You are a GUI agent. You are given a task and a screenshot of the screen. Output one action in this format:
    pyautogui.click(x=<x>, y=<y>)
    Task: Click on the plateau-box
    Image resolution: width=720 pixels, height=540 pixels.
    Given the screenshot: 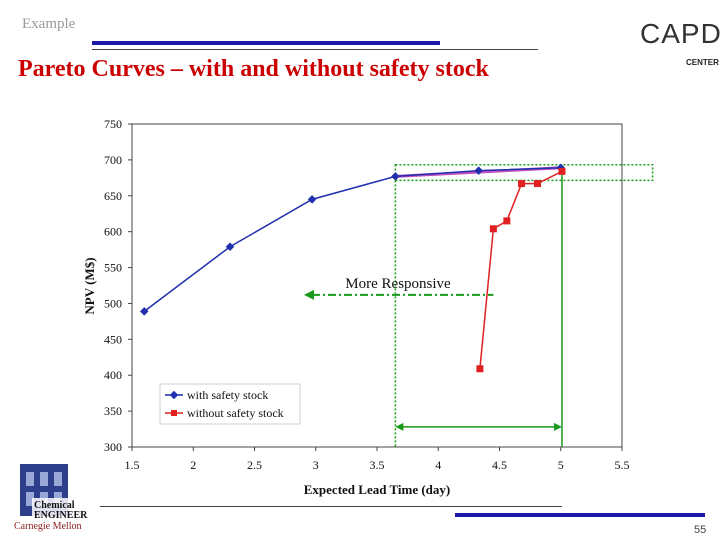 What is the action you would take?
    pyautogui.click(x=524, y=173)
    